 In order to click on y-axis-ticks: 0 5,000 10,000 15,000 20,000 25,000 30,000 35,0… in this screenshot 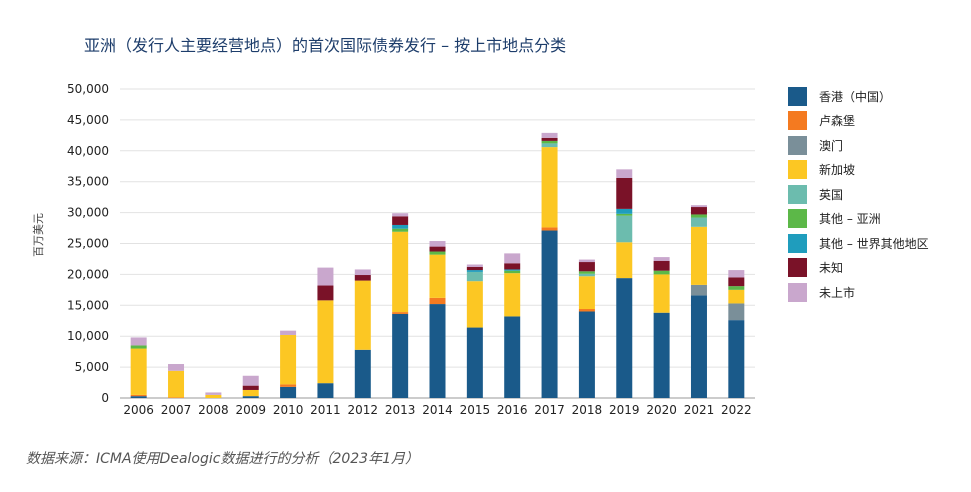, I will do `click(88, 243)`.